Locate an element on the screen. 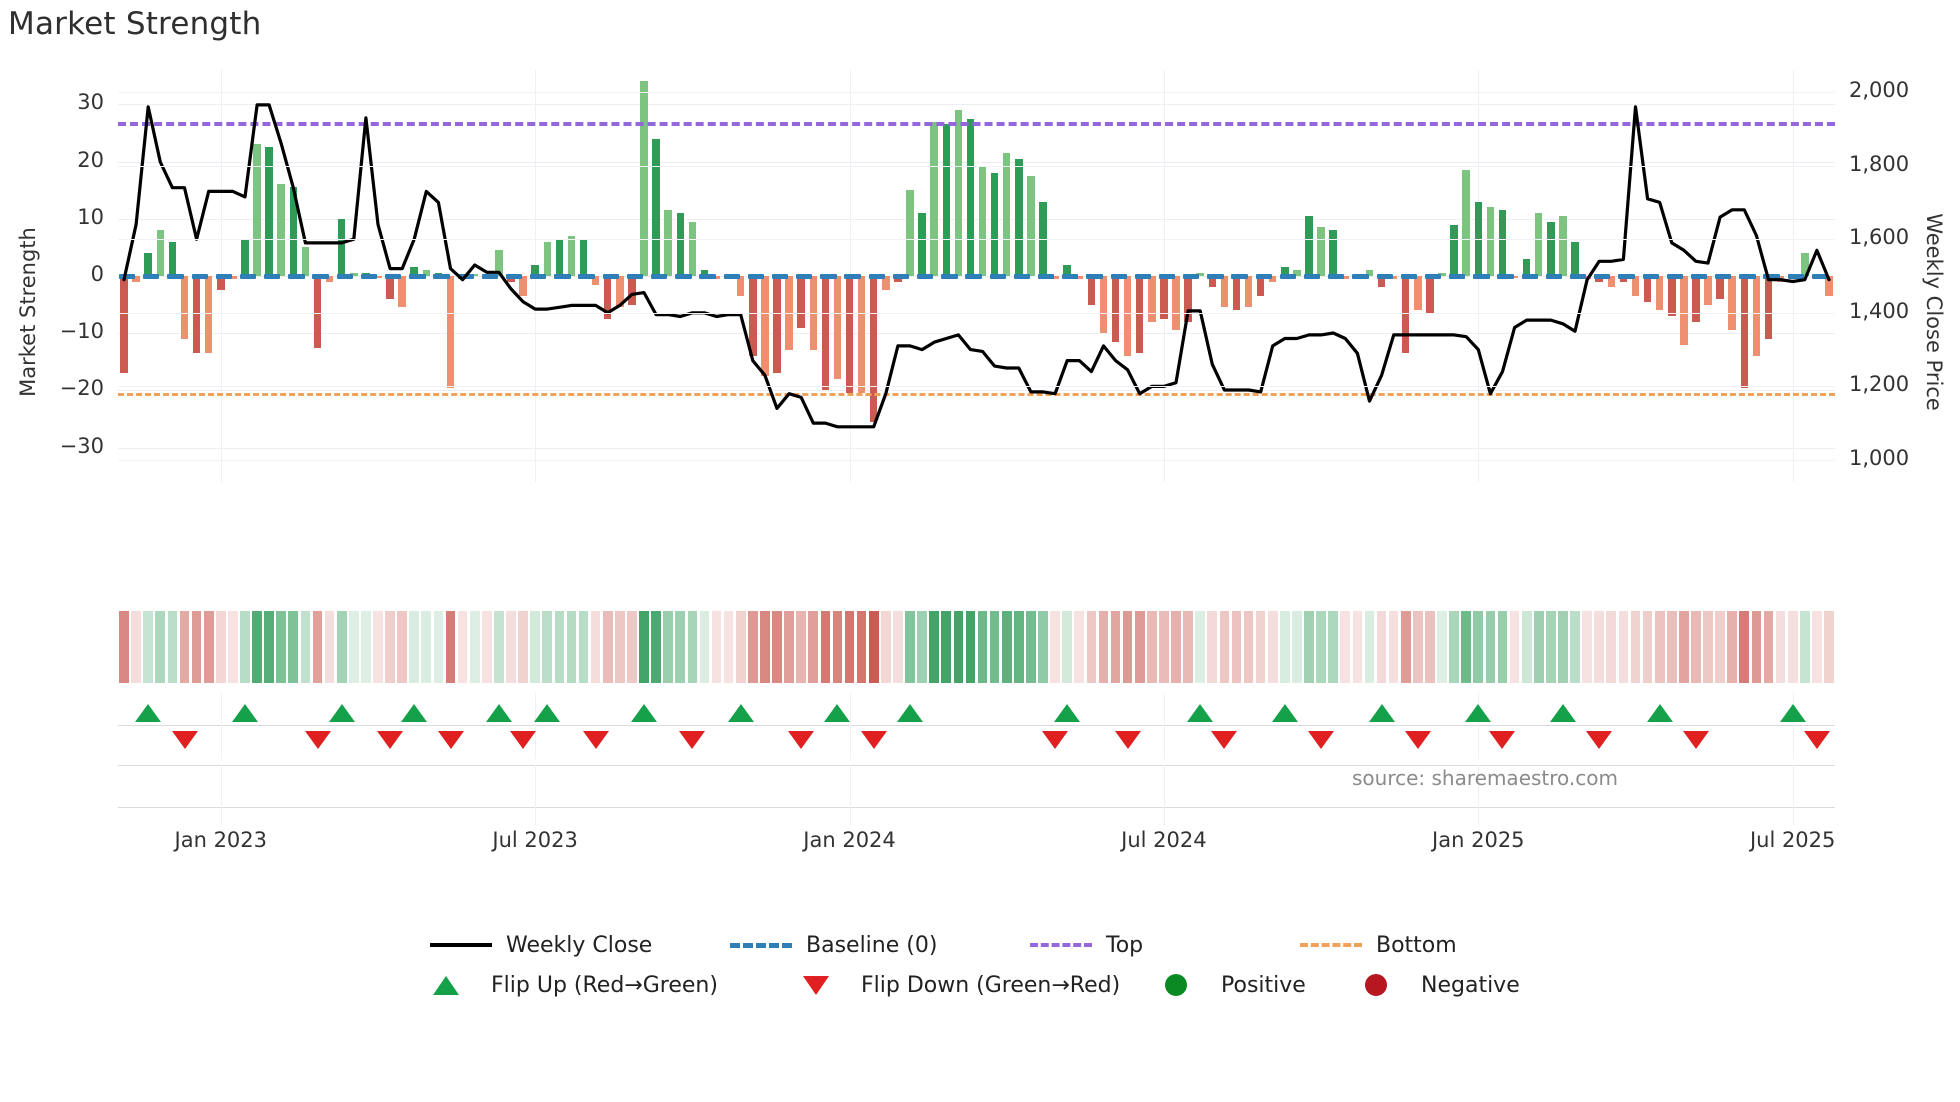  legend-item-positive: Positive is located at coordinates (1245, 985).